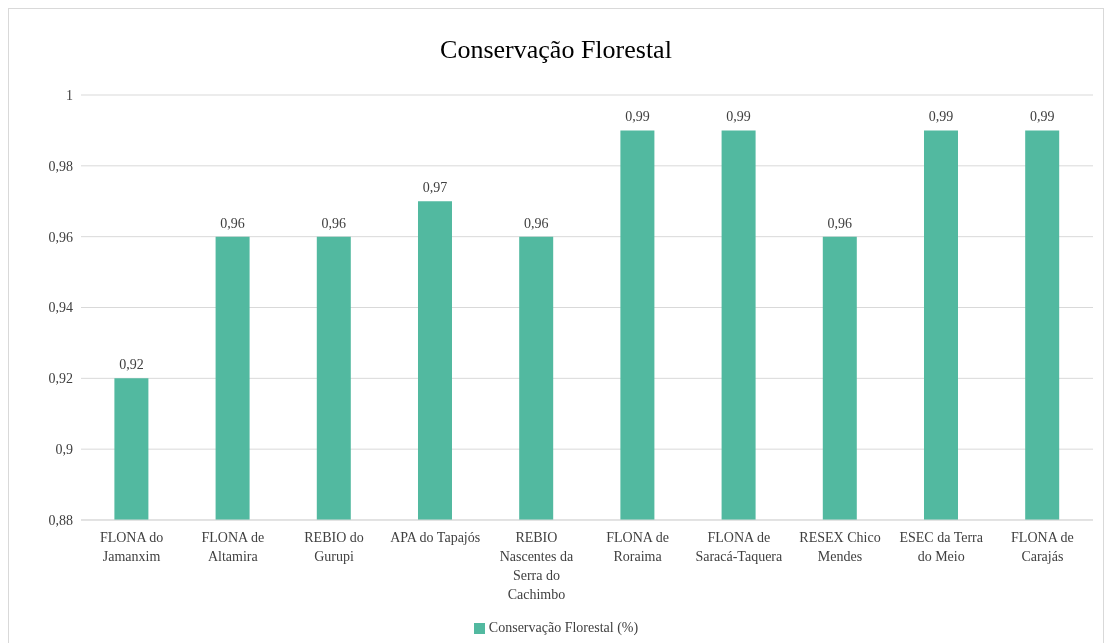  What do you see at coordinates (131, 547) in the screenshot?
I see `x-tick-label: FLONA do Jamanxim` at bounding box center [131, 547].